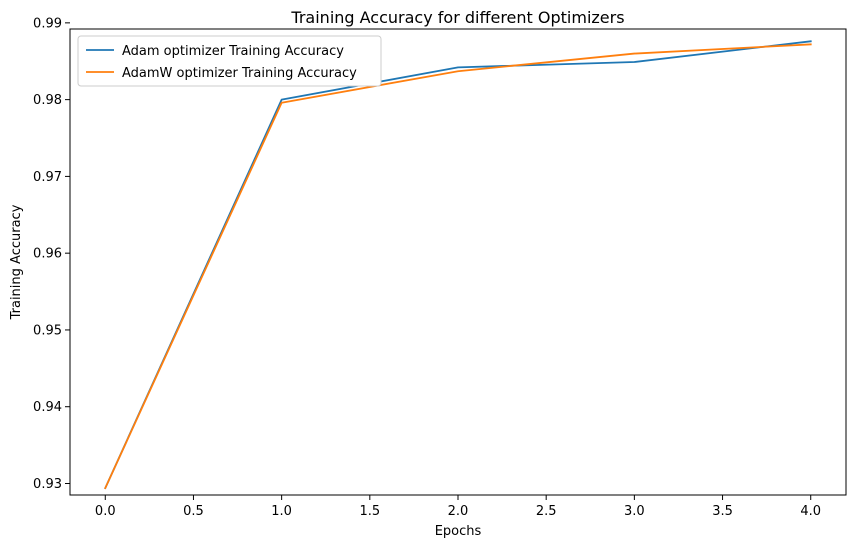 This screenshot has width=855, height=547. I want to click on legend-label-adamw: AdamW optimizer Training Accuracy, so click(239, 73).